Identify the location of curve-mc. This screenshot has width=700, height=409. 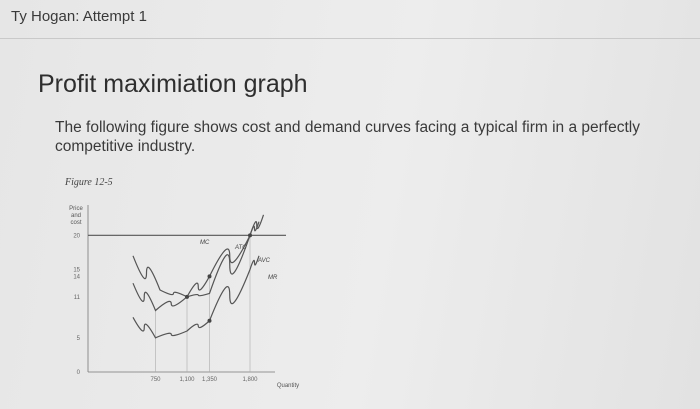
(198, 263).